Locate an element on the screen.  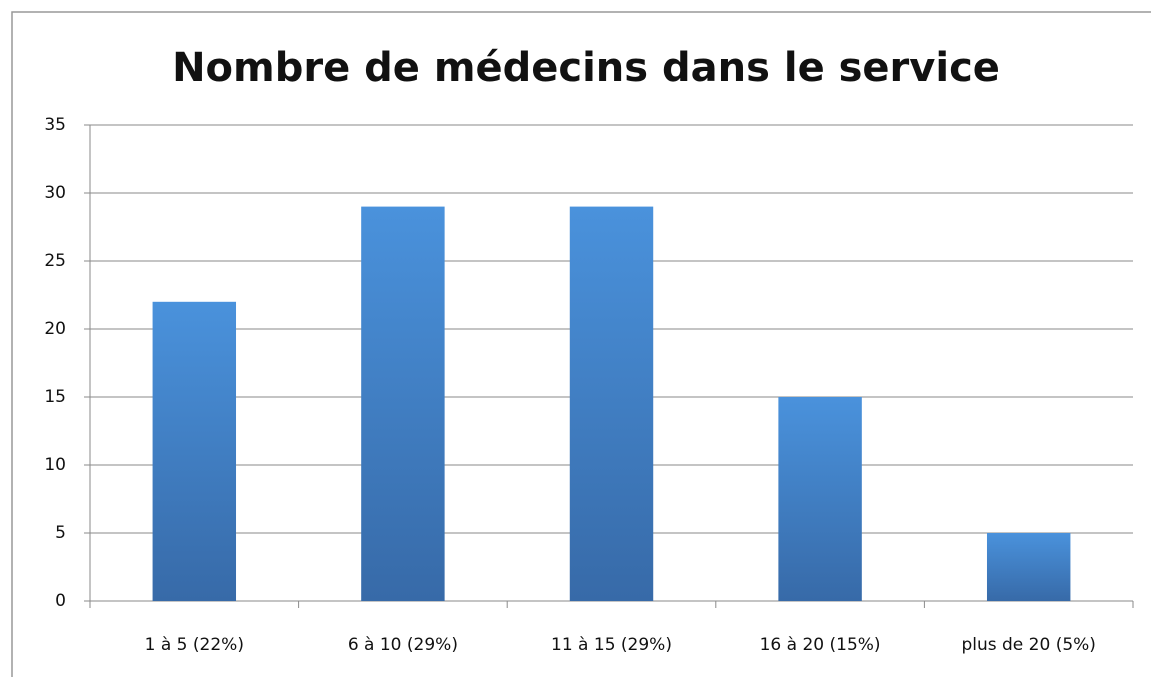
y-tick-label: 25 is located at coordinates (55, 261).